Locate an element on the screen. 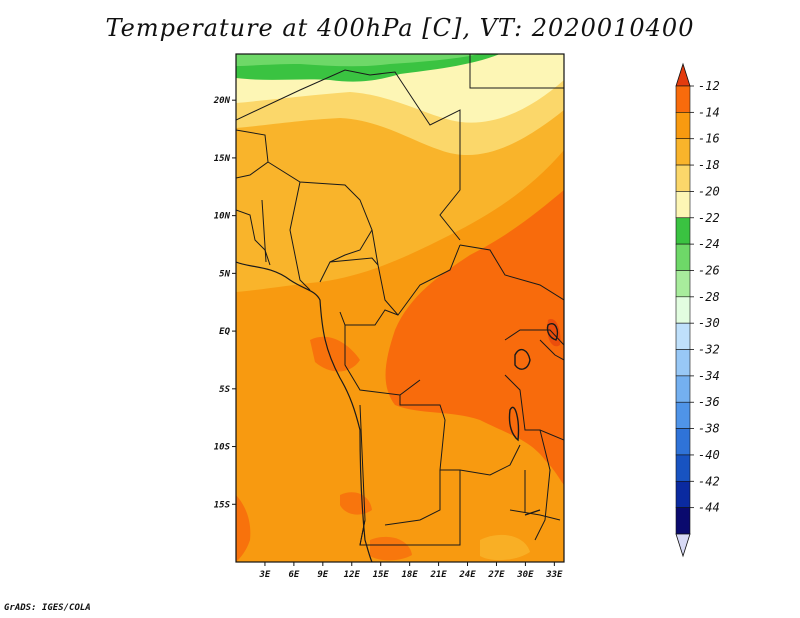 This screenshot has width=800, height=618. field-hottest is located at coordinates (554, 333).